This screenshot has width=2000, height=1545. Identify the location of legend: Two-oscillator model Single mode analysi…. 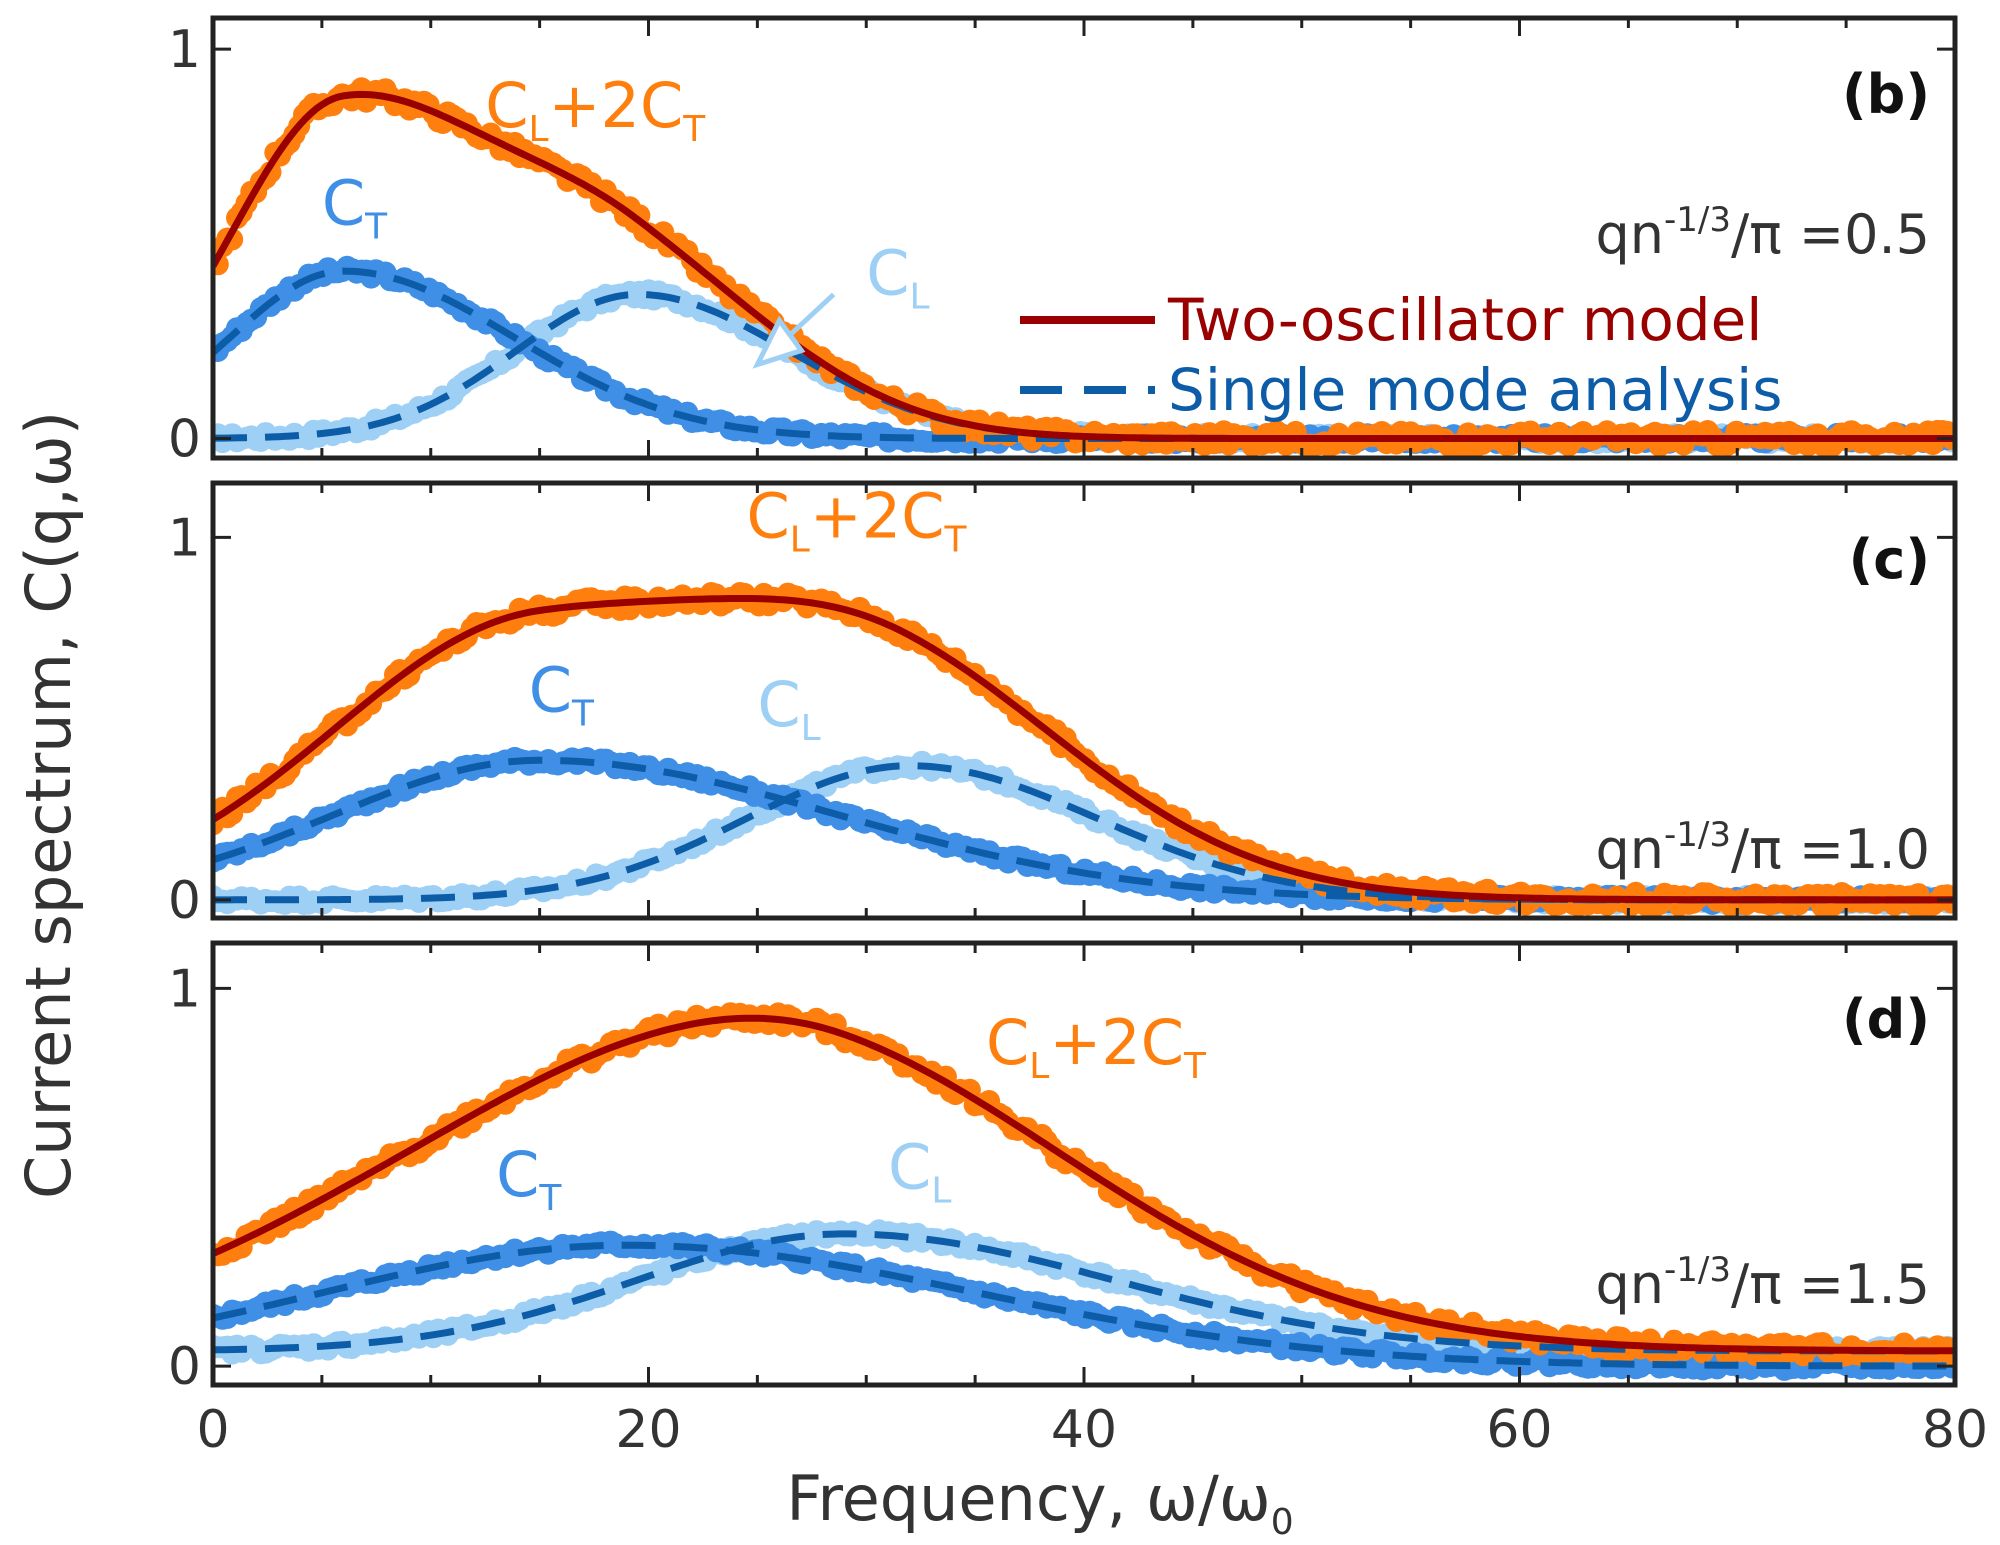
(1401, 355).